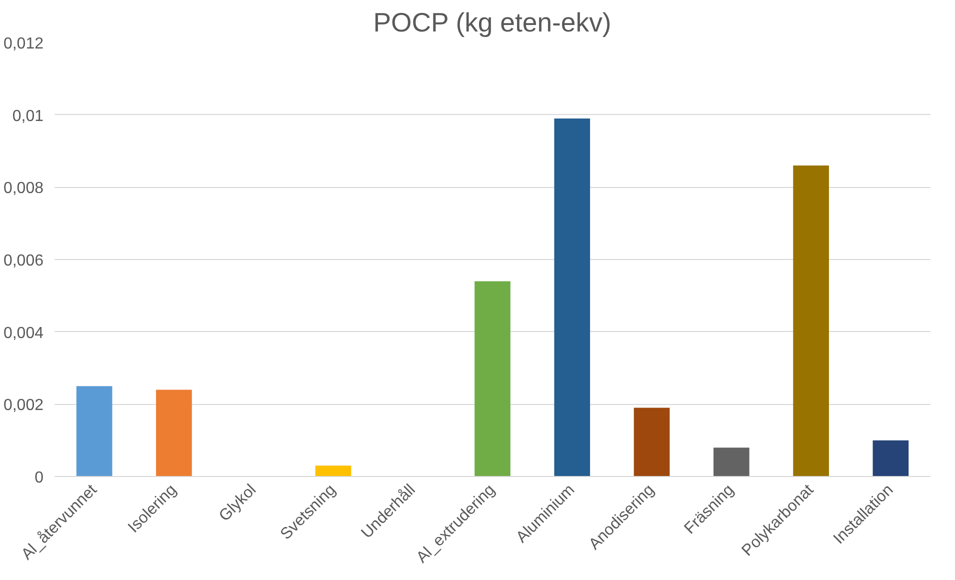 The height and width of the screenshot is (580, 955). What do you see at coordinates (39, 478) in the screenshot?
I see `y-tick-label: 0` at bounding box center [39, 478].